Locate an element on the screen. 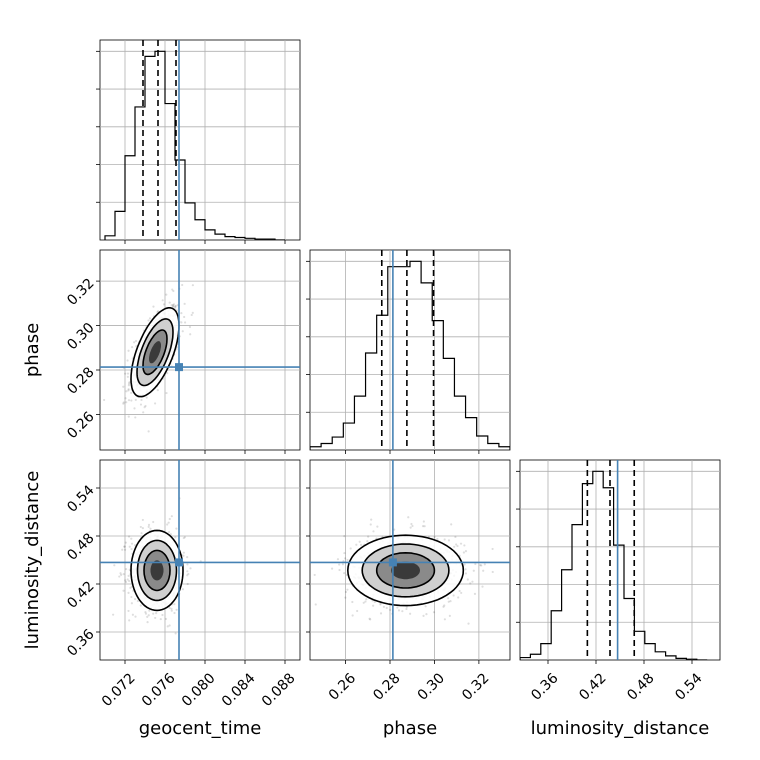 This screenshot has height=760, width=760. x-tick-label: 0.32 is located at coordinates (475, 686).